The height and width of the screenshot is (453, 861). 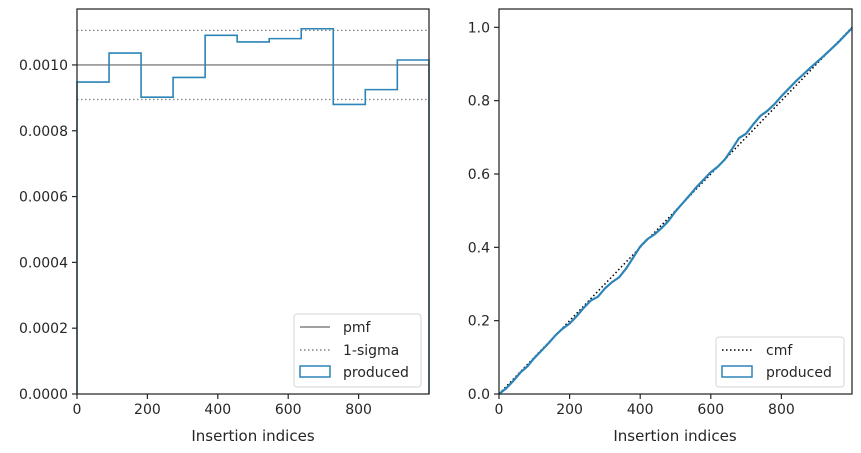 What do you see at coordinates (43, 66) in the screenshot?
I see `pmf-y-tick-label: 0.0010` at bounding box center [43, 66].